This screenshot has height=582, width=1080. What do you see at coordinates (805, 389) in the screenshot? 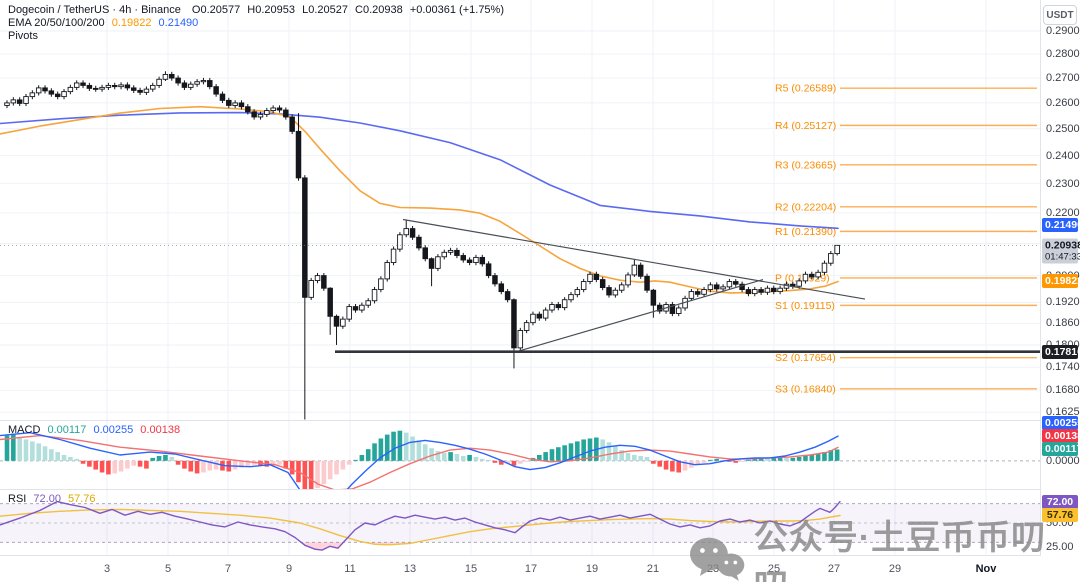
I see `svg-text: S3 (0.16840)` at bounding box center [805, 389].